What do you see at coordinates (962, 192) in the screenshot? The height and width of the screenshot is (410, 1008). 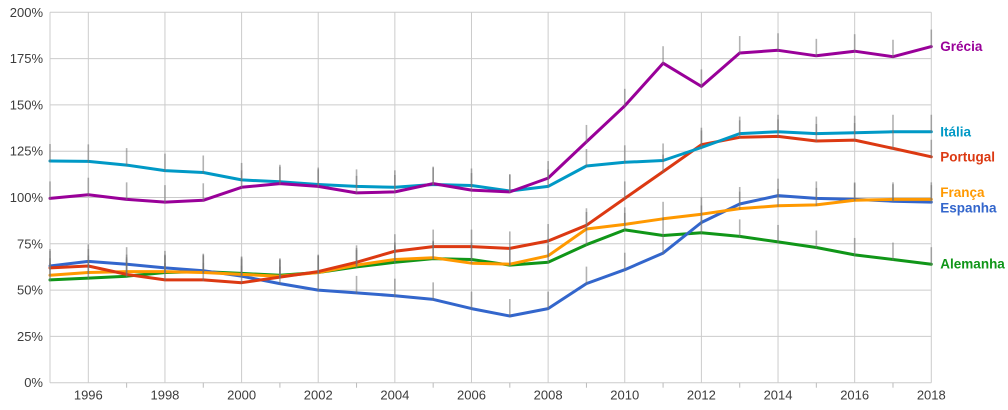 I see `series-label-franca: França` at bounding box center [962, 192].